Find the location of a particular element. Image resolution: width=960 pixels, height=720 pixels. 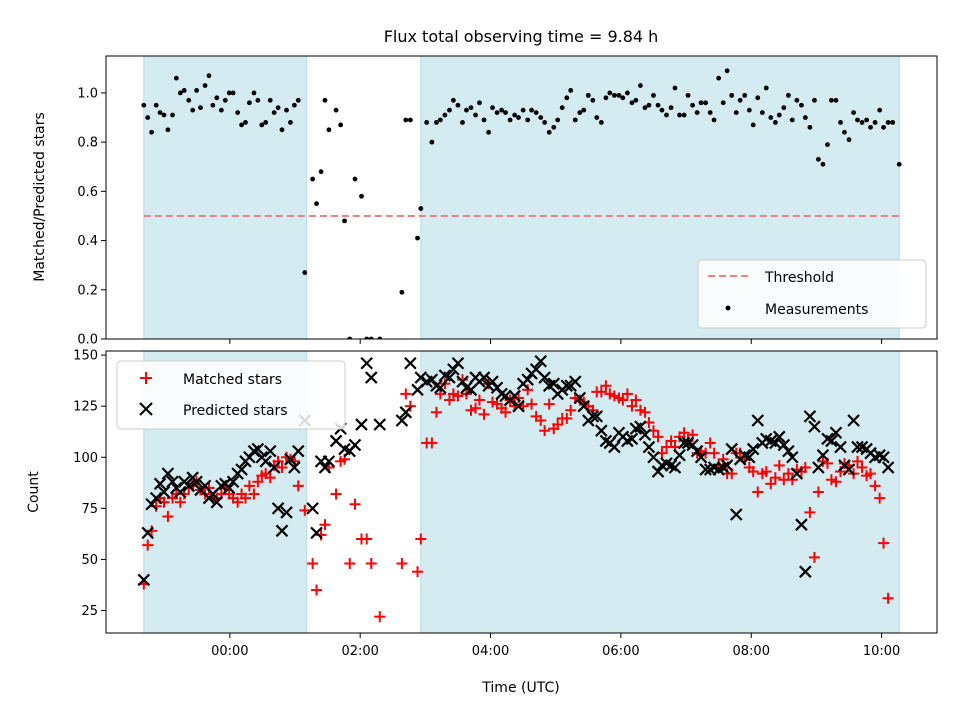

counts-legend-box is located at coordinates (231, 395).